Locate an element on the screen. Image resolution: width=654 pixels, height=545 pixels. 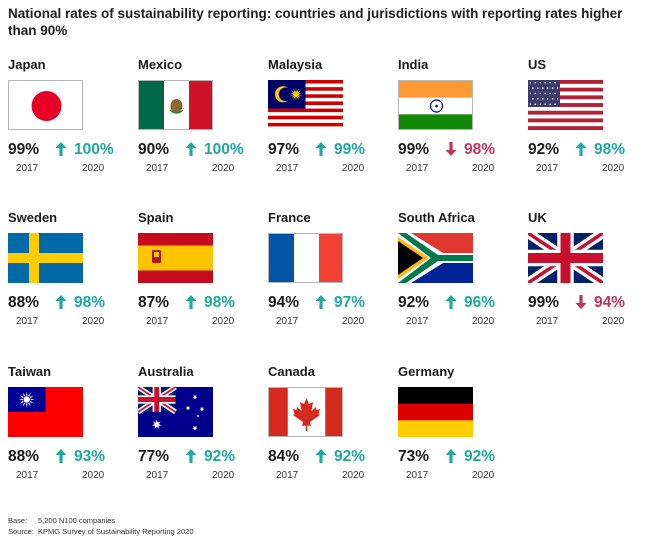
france-flag-icon is located at coordinates (305, 258).